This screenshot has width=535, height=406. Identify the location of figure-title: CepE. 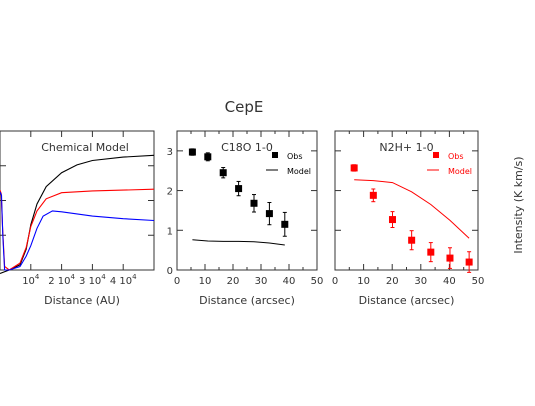
(244, 107).